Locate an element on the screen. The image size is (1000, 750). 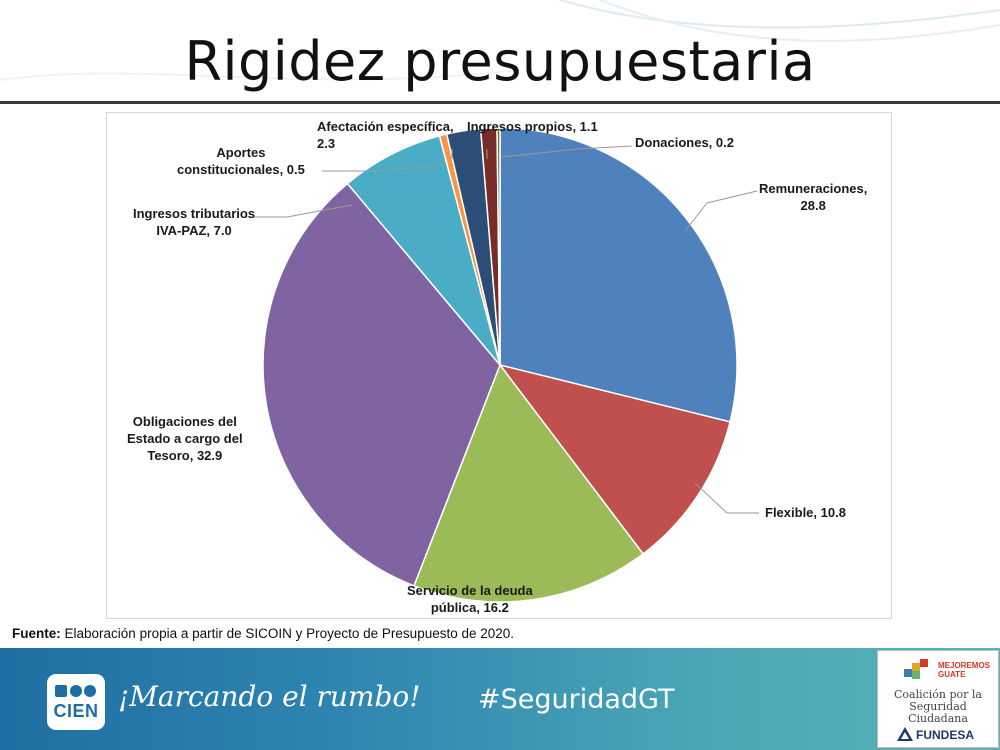
data-label-afectacion: Afectación específica, 2.3 is located at coordinates (385, 135).